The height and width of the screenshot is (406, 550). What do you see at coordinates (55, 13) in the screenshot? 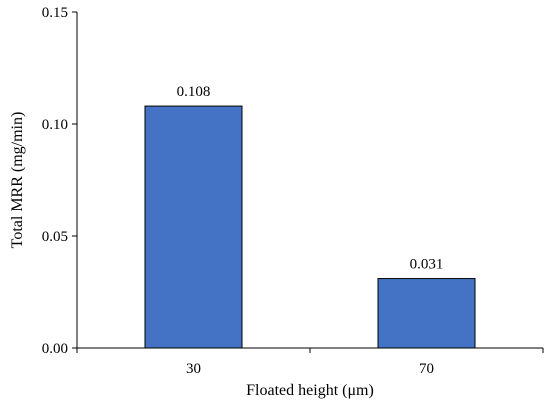
I see `y-tick-label: 0.15` at bounding box center [55, 13].